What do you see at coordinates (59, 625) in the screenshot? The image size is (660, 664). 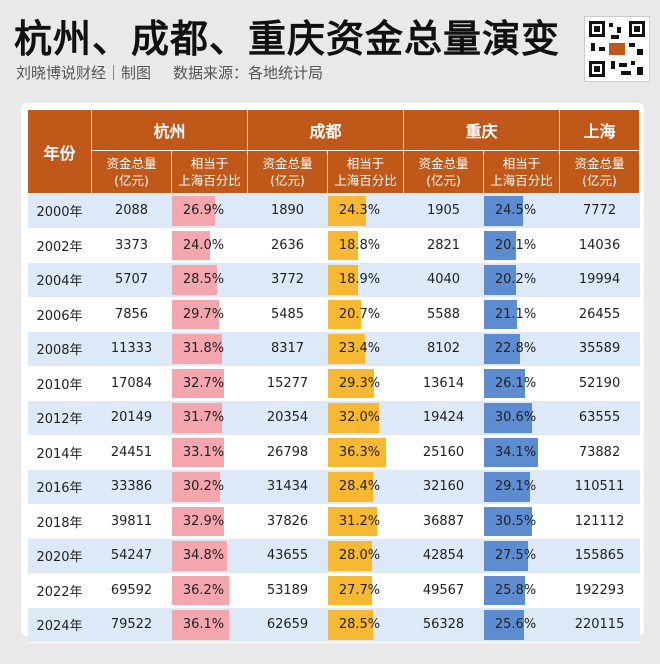 I see `year-cell: 2024年` at bounding box center [59, 625].